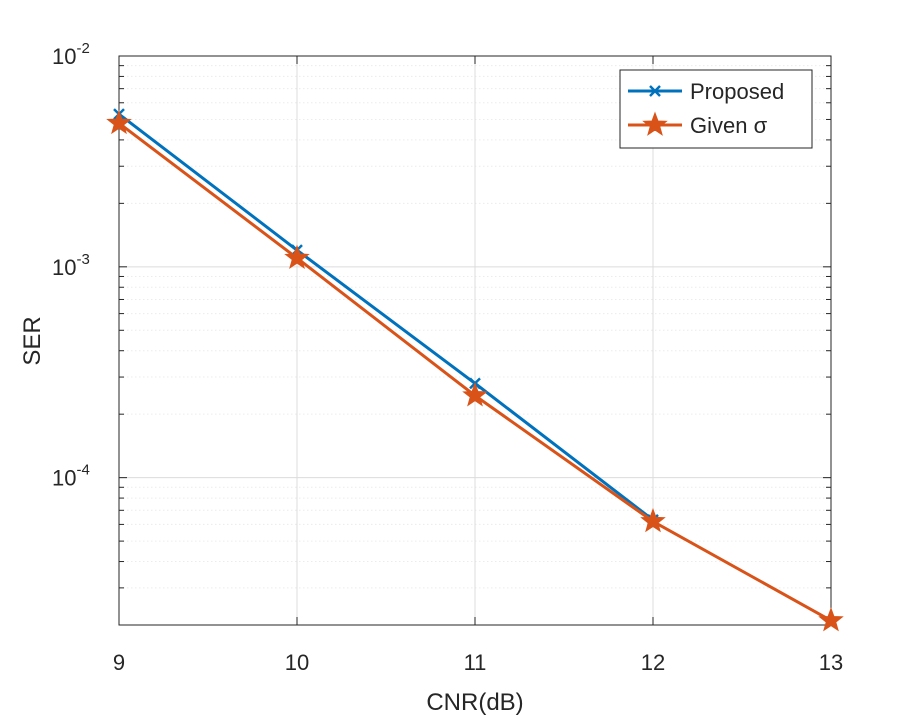  I want to click on legend-label: Proposed, so click(737, 91).